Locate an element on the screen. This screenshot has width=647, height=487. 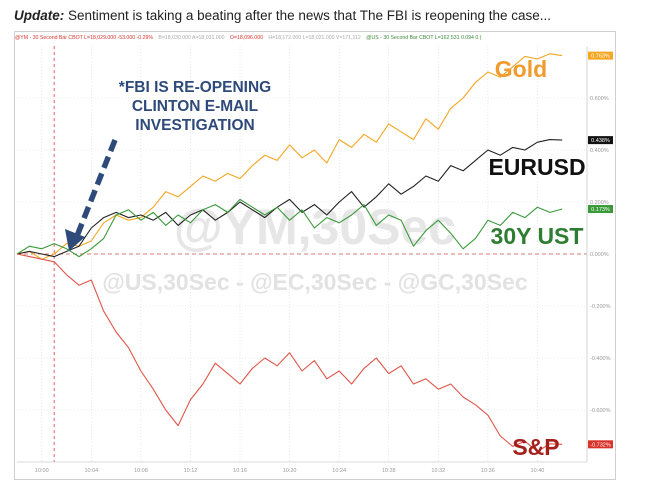
series-label-eurusd: EURUSD is located at coordinates (536, 167).